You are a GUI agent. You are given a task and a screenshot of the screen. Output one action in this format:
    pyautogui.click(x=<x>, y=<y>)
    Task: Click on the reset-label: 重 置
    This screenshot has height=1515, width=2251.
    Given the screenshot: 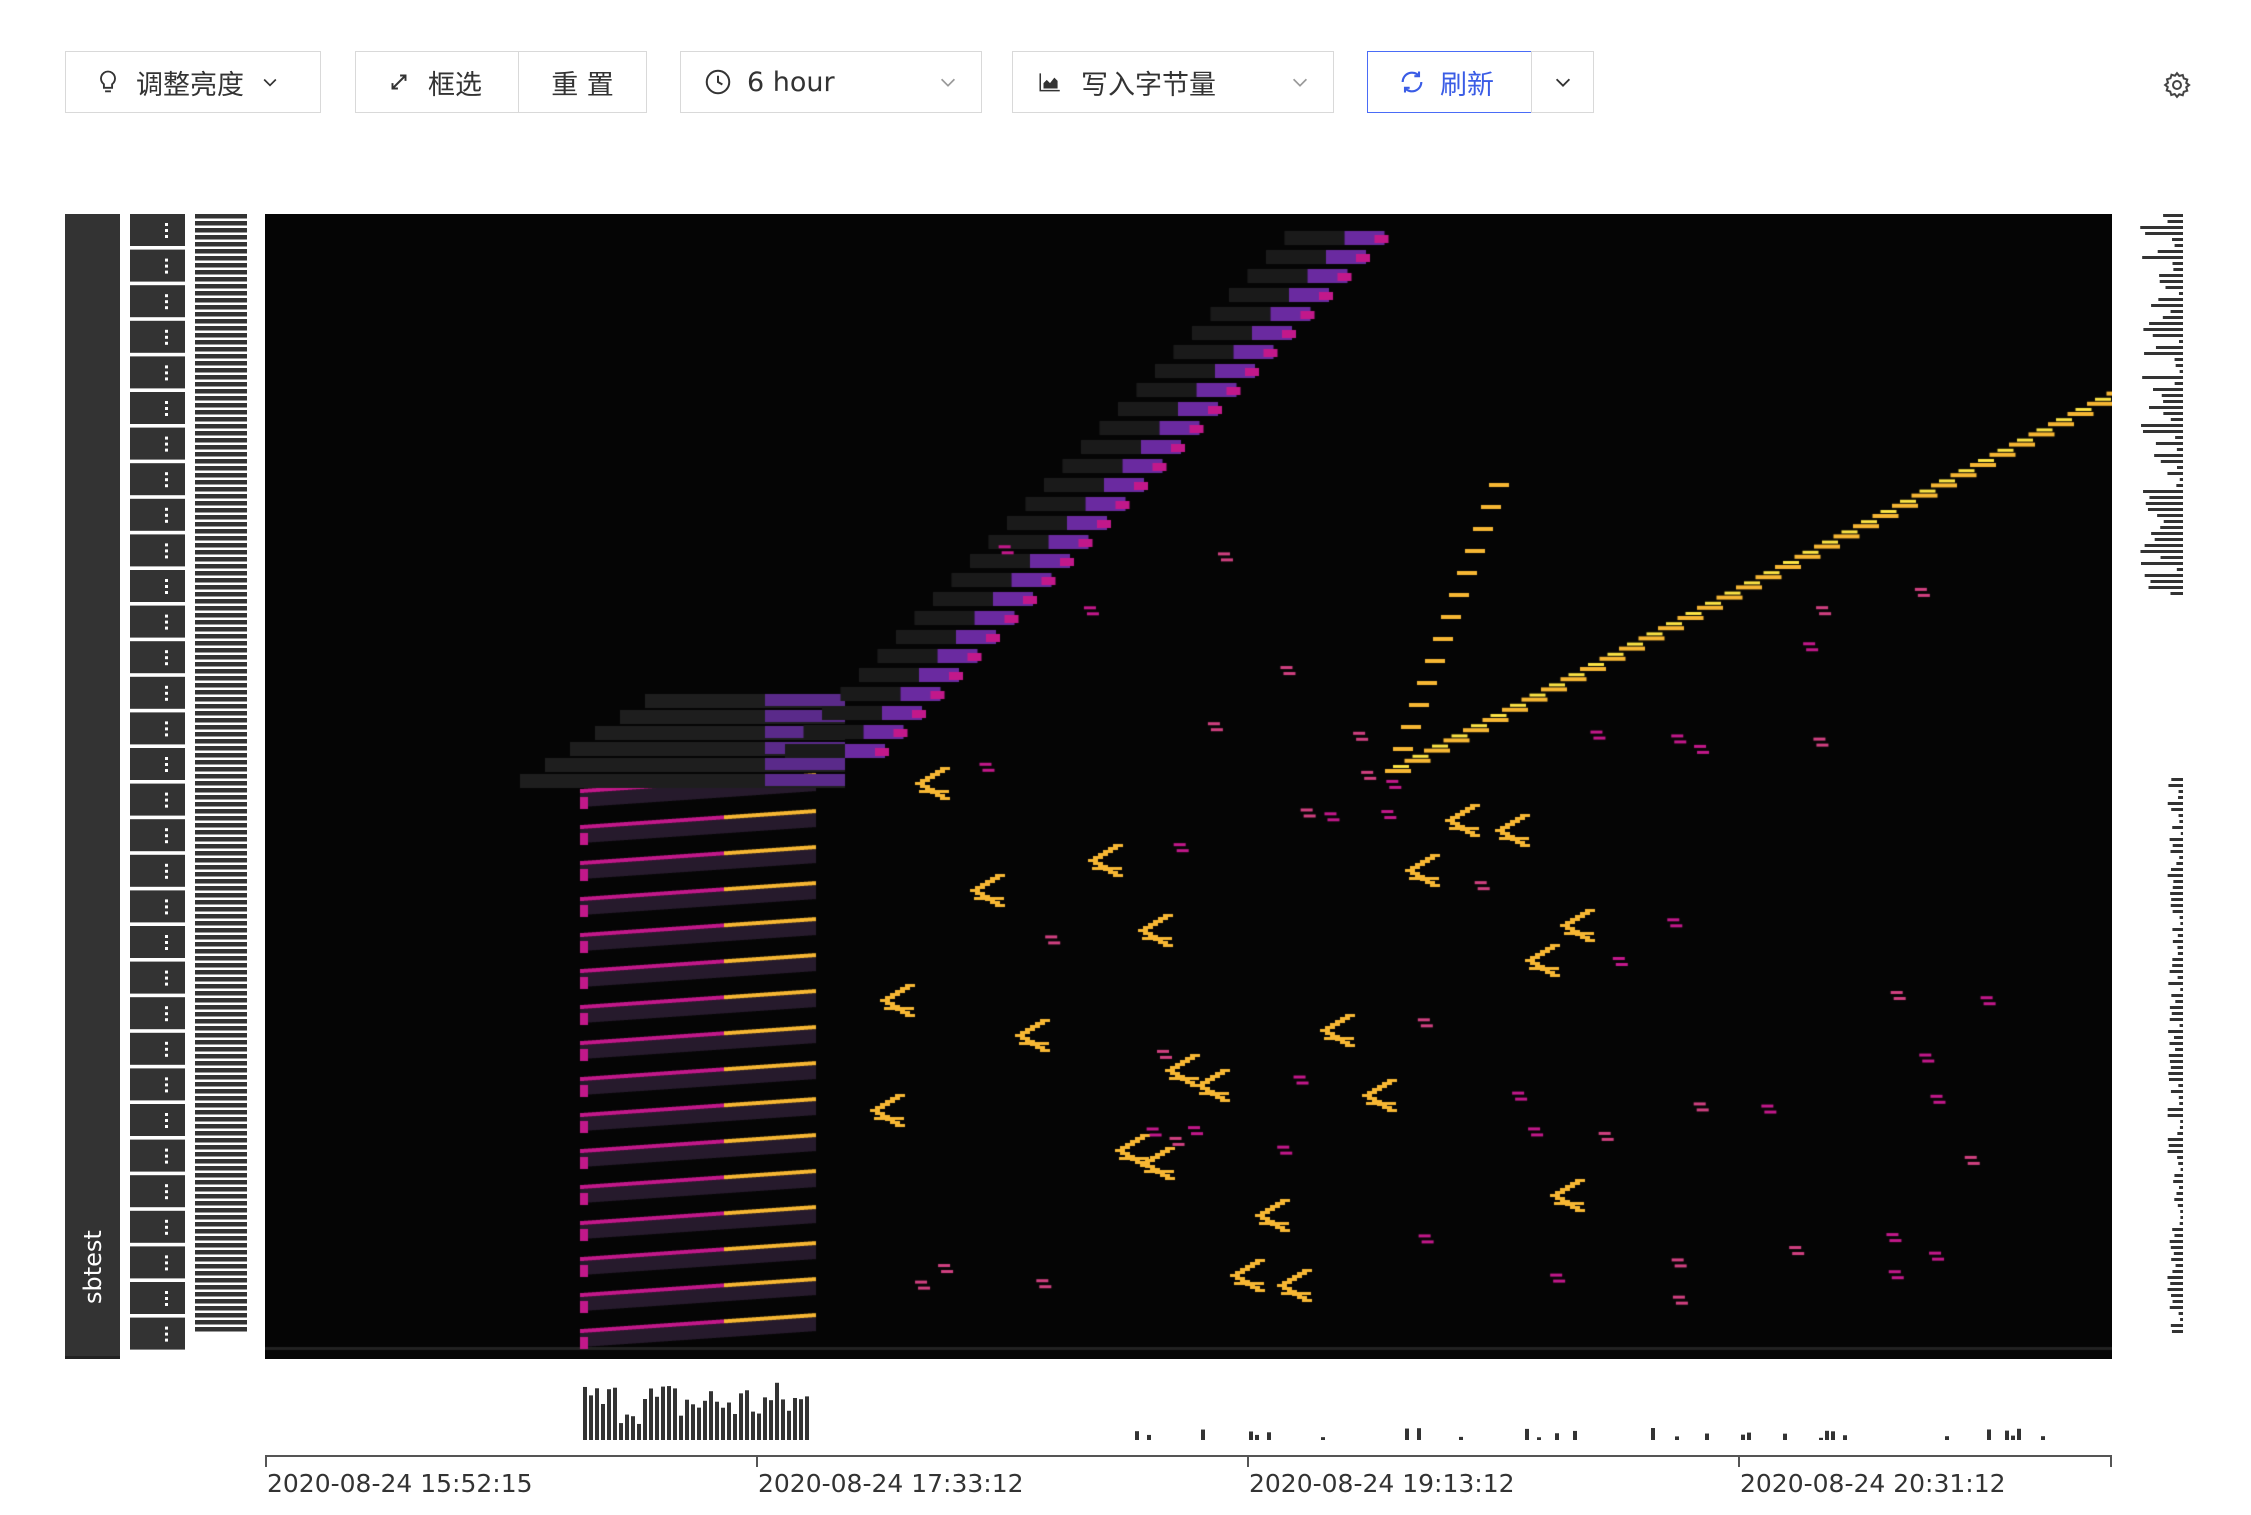 What is the action you would take?
    pyautogui.click(x=582, y=85)
    